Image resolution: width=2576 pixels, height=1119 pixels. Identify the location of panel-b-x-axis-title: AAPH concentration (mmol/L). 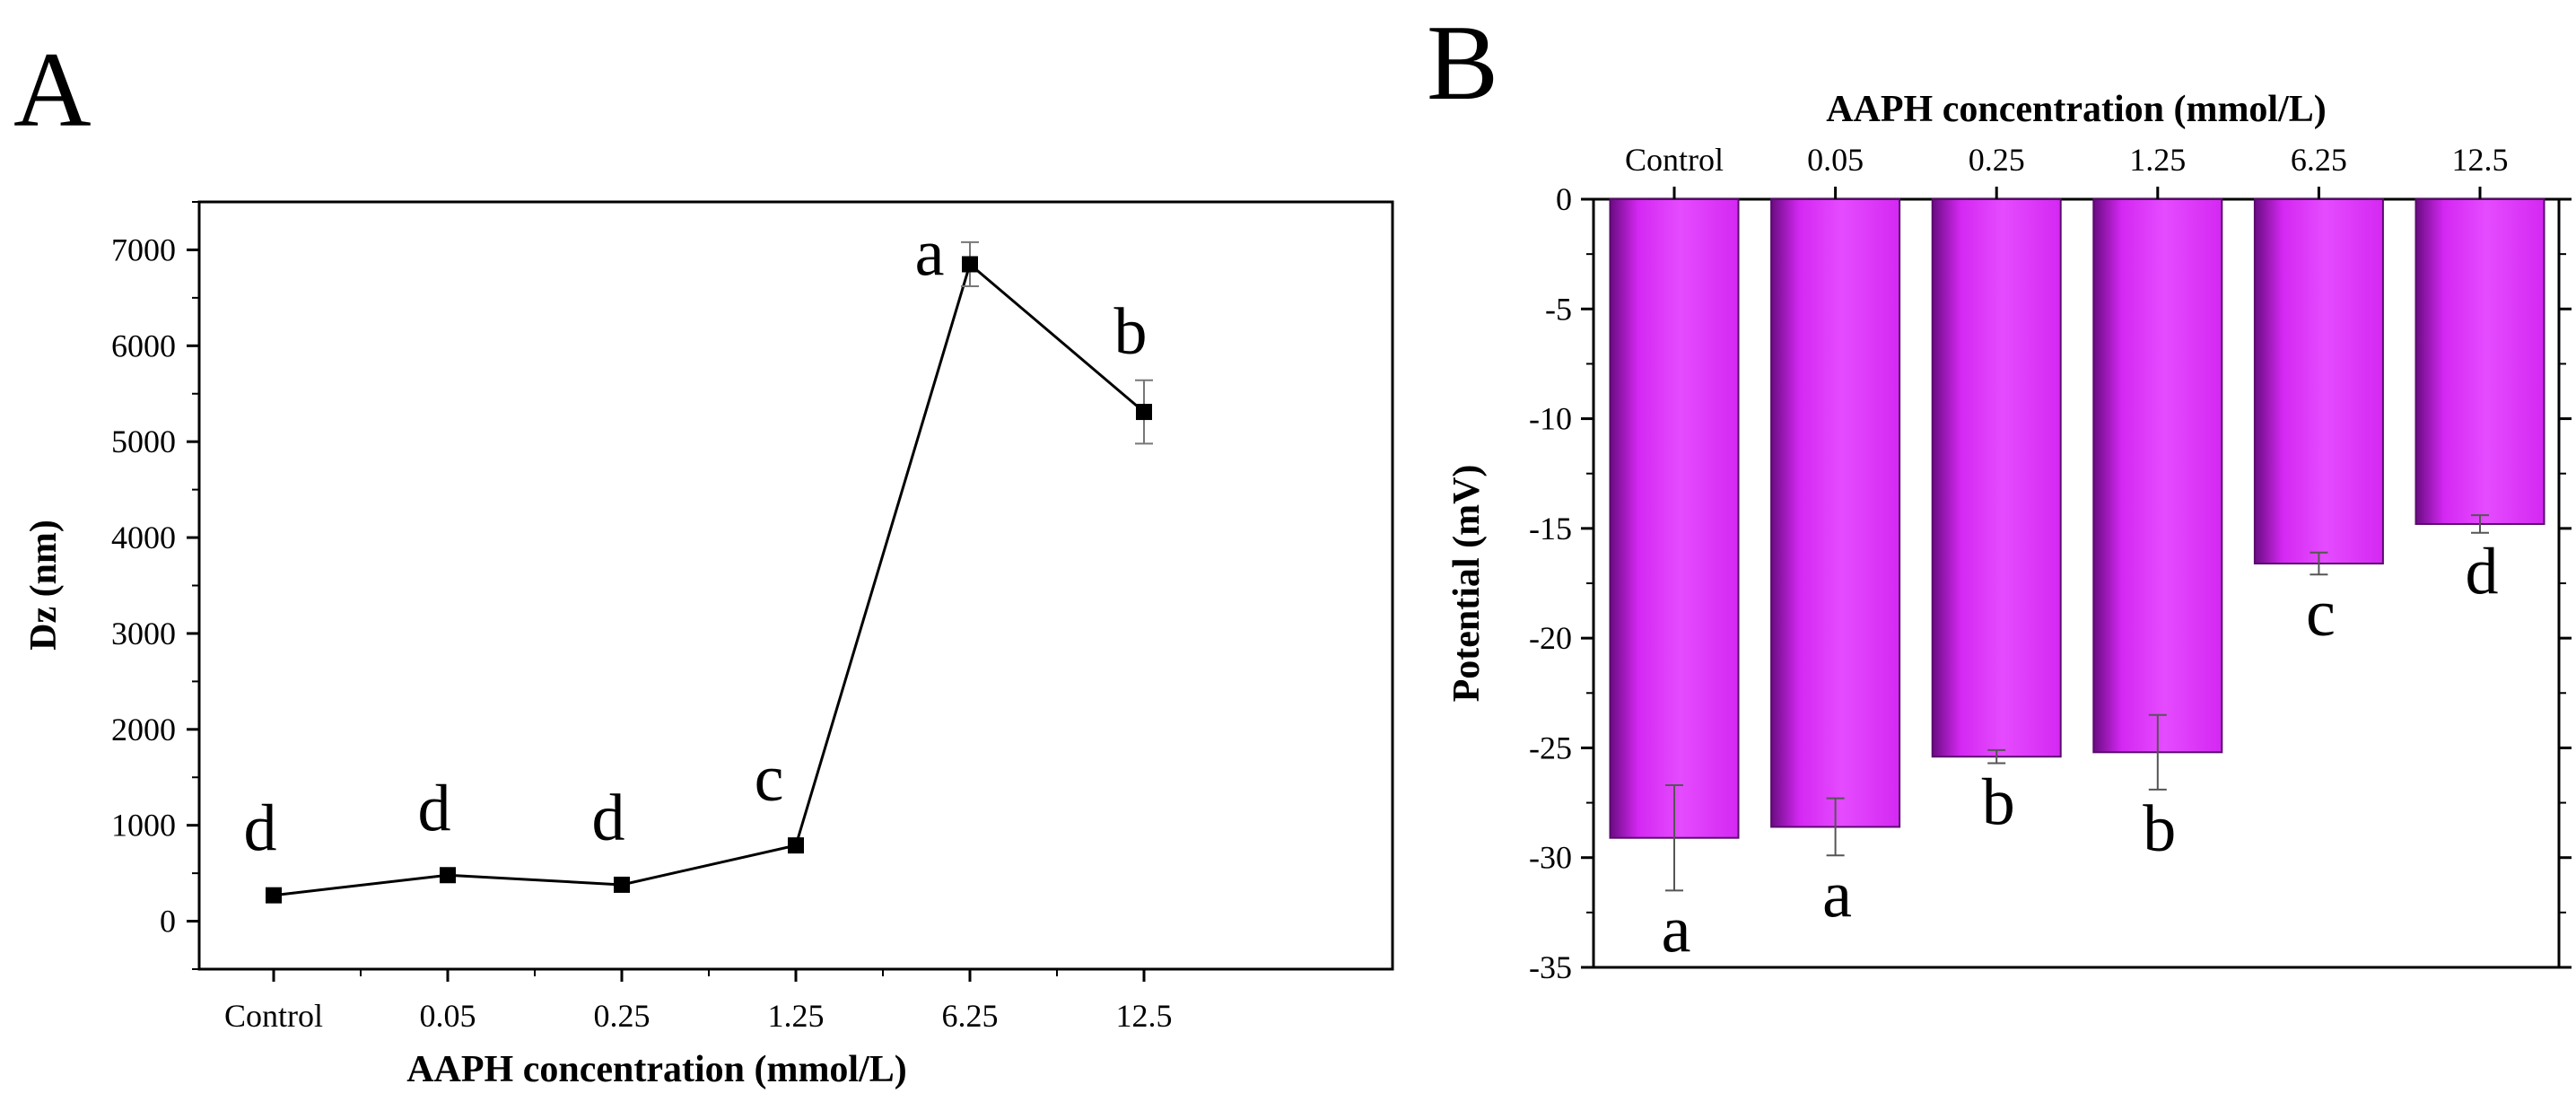
(2077, 109).